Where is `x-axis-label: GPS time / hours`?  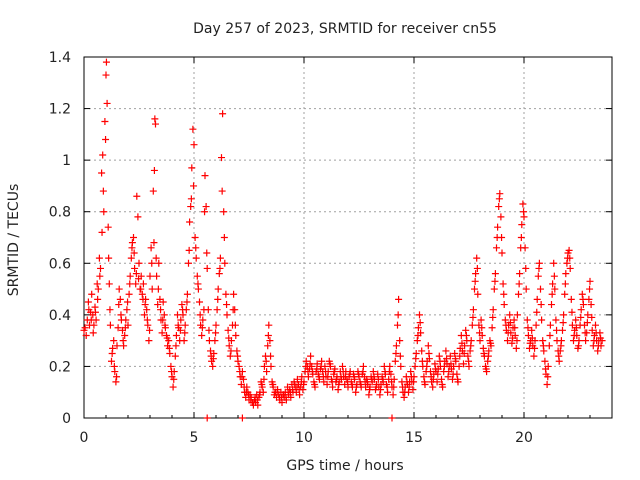 x-axis-label: GPS time / hours is located at coordinates (344, 466).